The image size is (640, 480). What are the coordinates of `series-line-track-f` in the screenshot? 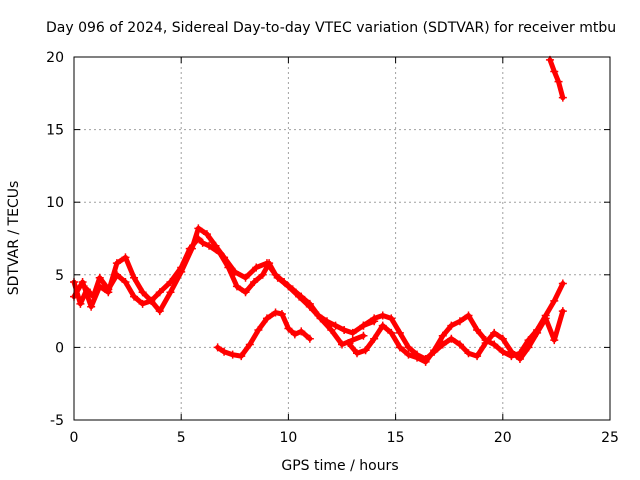 It's located at (556, 79).